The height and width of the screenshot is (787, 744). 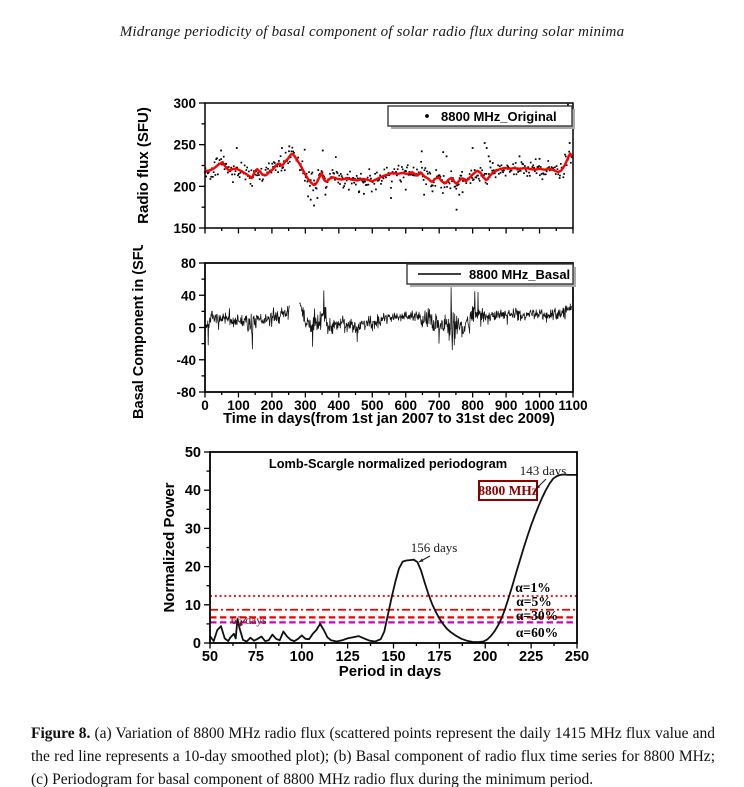 What do you see at coordinates (427, 116) in the screenshot?
I see `legend-dot-marker` at bounding box center [427, 116].